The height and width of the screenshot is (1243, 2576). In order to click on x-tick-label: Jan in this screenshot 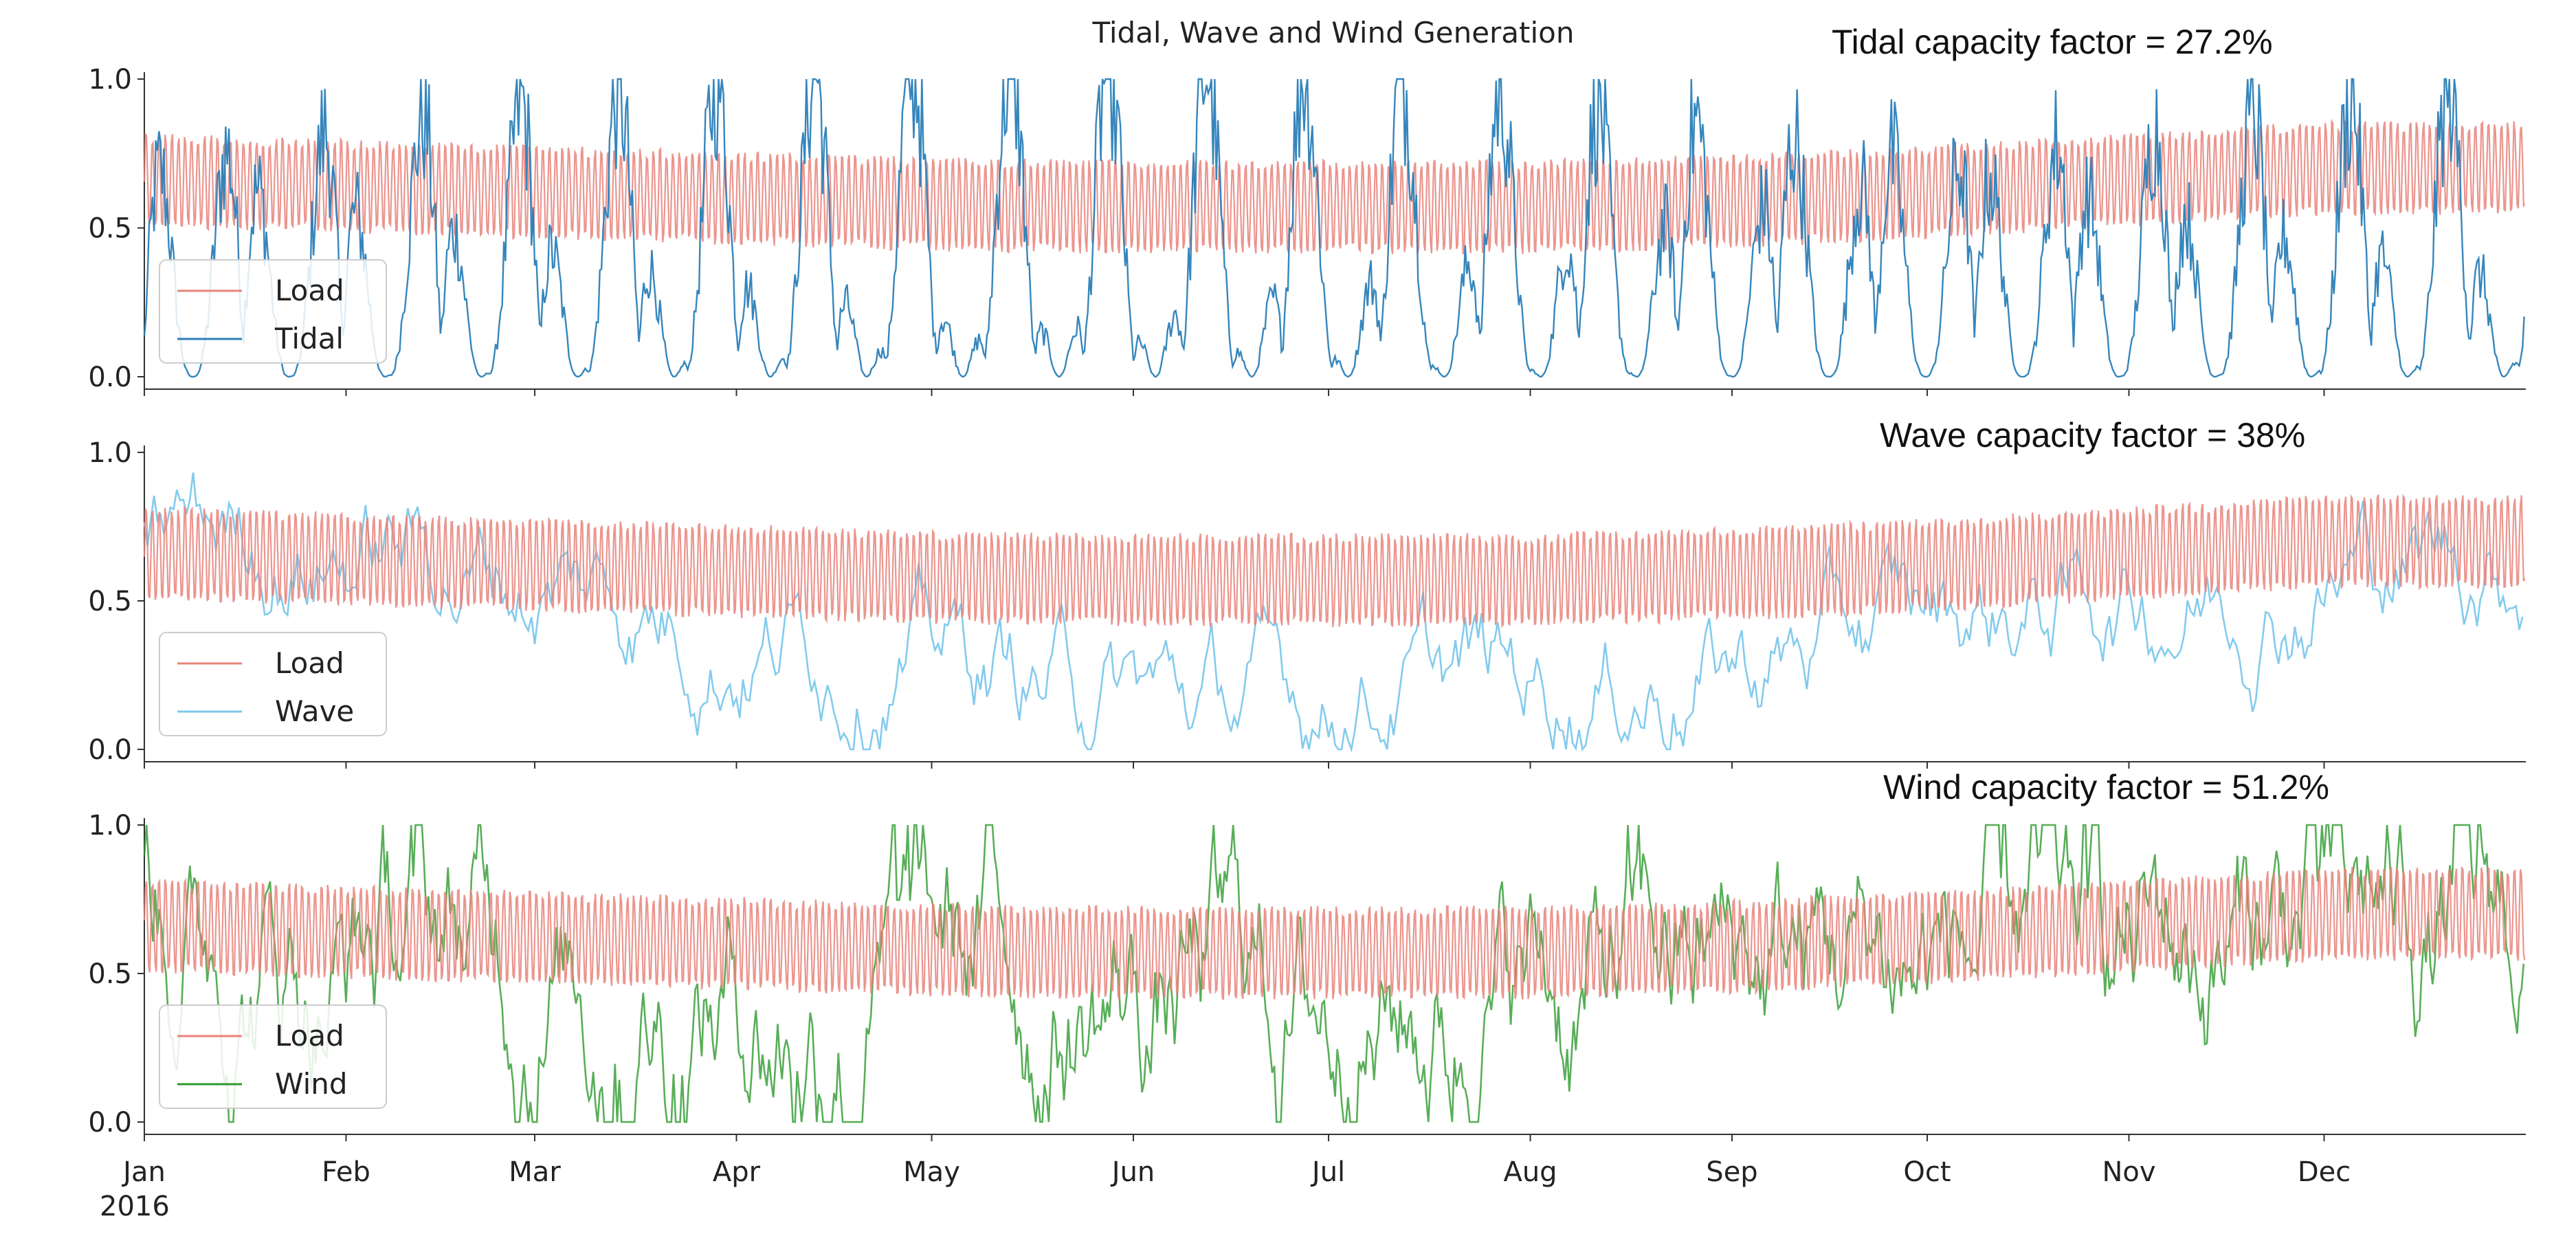, I will do `click(143, 1172)`.